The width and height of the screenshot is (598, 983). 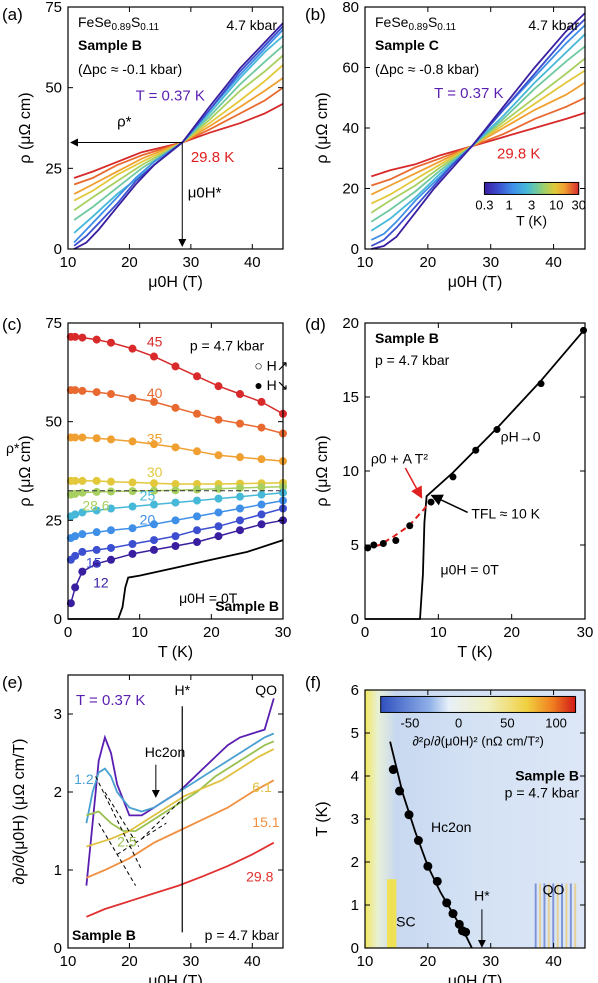 I want to click on rho-vs-temperature-40T, so click(x=177, y=412).